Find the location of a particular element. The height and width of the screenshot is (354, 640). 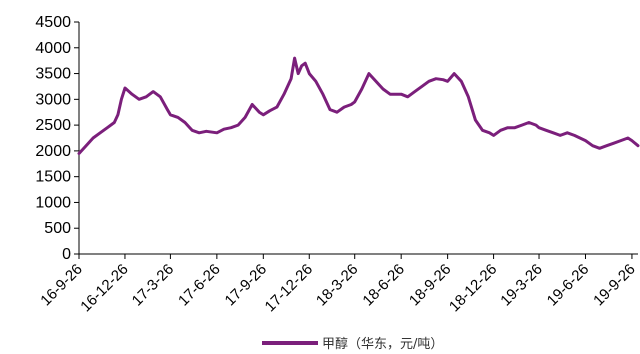

y-tick-label: 4500 is located at coordinates (53, 22).